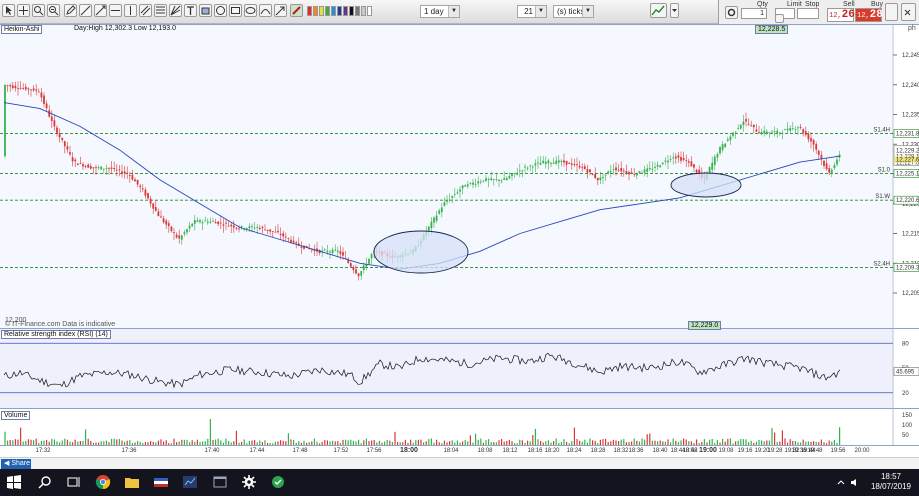  I want to click on ticket-close-icon, so click(908, 12).